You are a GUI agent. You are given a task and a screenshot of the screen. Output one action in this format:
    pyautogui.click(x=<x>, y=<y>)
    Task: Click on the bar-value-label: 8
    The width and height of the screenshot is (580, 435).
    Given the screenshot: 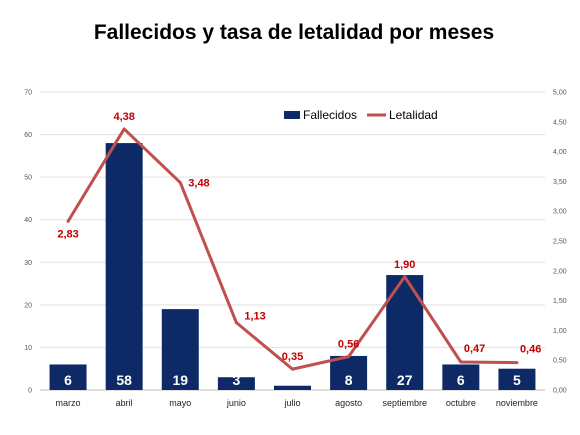 What is the action you would take?
    pyautogui.click(x=349, y=380)
    